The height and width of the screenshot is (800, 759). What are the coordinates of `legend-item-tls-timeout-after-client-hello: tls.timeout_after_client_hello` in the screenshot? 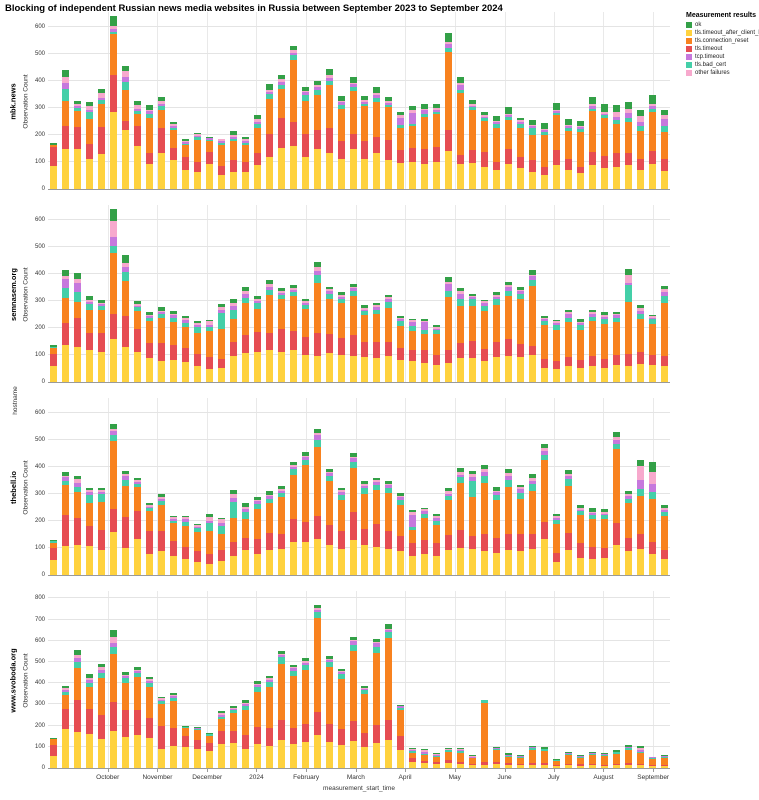 It's located at (722, 33).